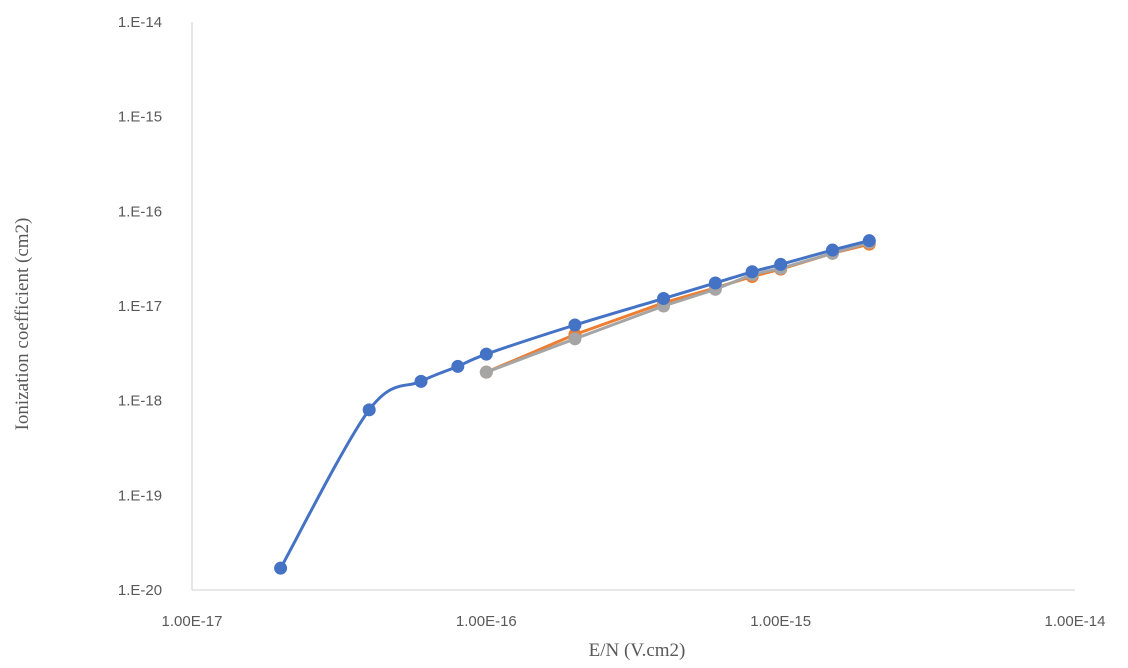 This screenshot has height=668, width=1128. Describe the element at coordinates (1075, 621) in the screenshot. I see `x-tick-label: 1.00E-14` at that location.